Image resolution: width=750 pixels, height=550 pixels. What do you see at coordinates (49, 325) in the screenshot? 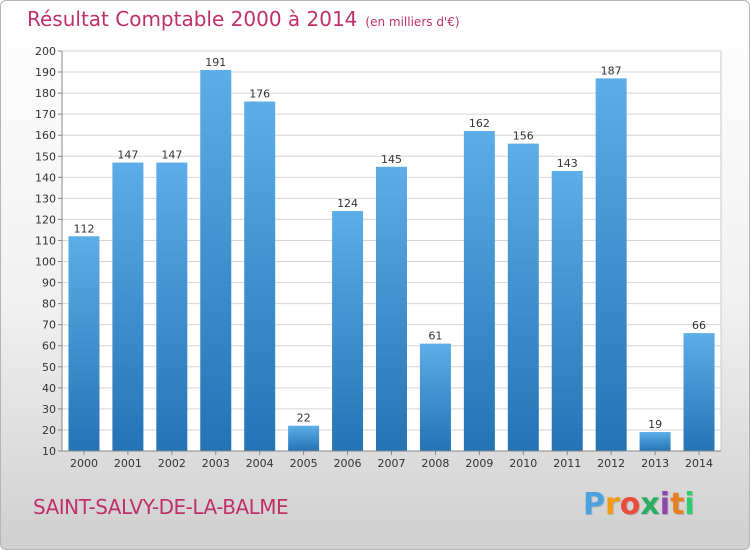
I see `y-tick-label: 70` at bounding box center [49, 325].